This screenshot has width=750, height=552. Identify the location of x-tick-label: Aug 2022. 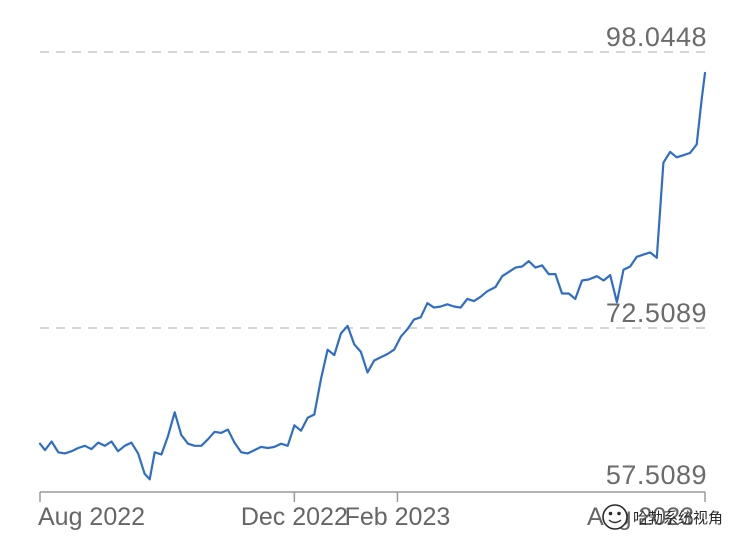
(91, 517).